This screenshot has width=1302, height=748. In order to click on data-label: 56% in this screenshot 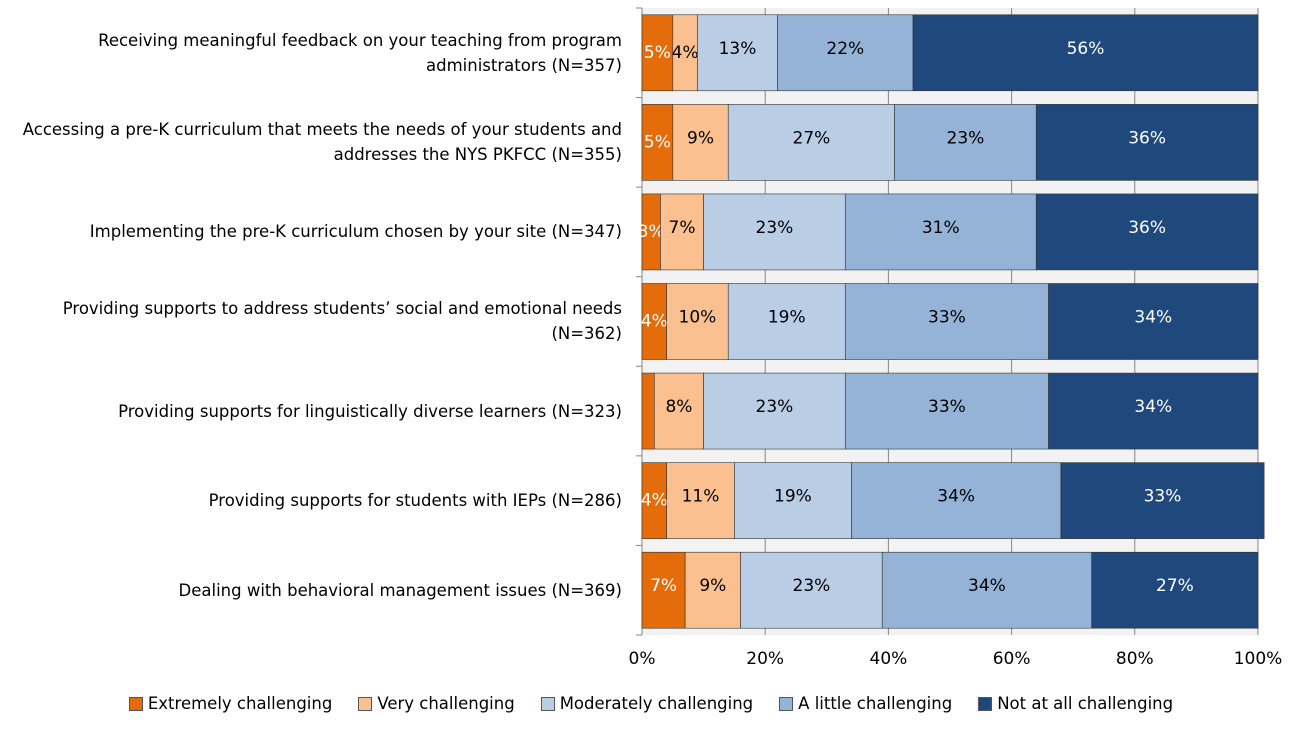, I will do `click(1086, 49)`.